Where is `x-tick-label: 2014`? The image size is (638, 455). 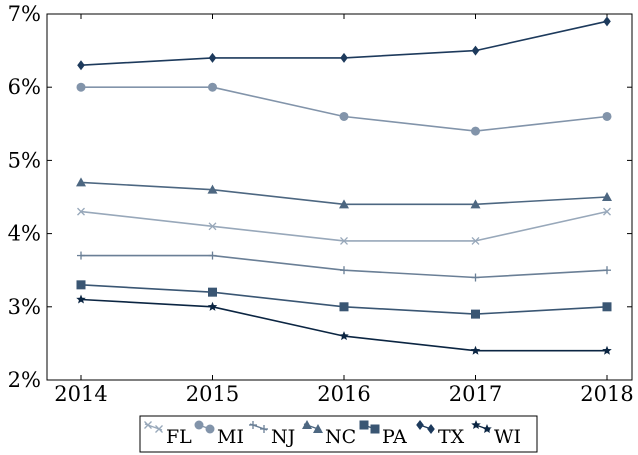 x-tick-label: 2014 is located at coordinates (80, 394).